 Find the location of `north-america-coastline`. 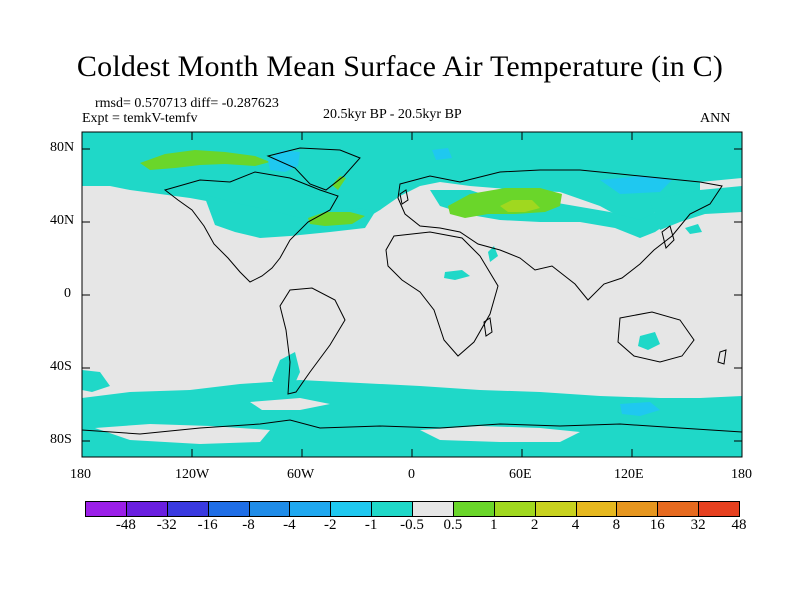

north-america-coastline is located at coordinates (251, 227).